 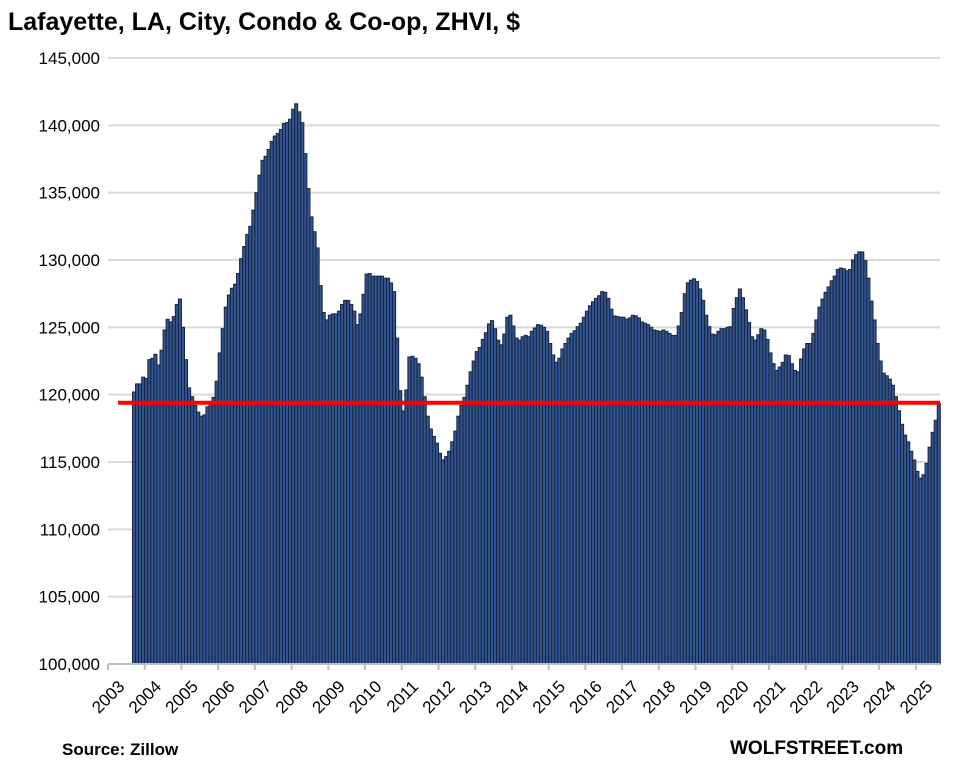 What do you see at coordinates (145, 697) in the screenshot?
I see `x-tick-label: 2004` at bounding box center [145, 697].